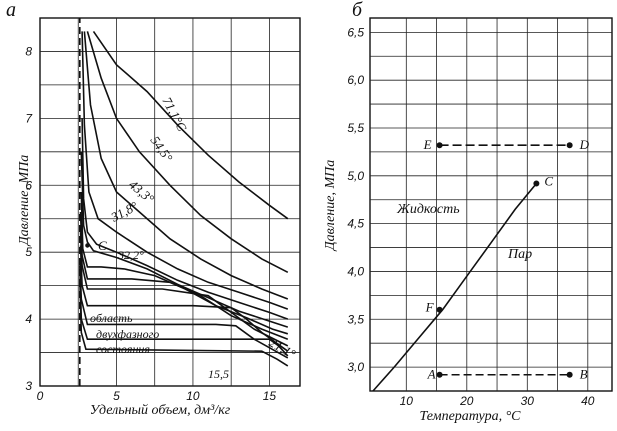 The width and height of the screenshot is (617, 431). I want to click on isotherm-label-54: 54,5°, so click(162, 149).